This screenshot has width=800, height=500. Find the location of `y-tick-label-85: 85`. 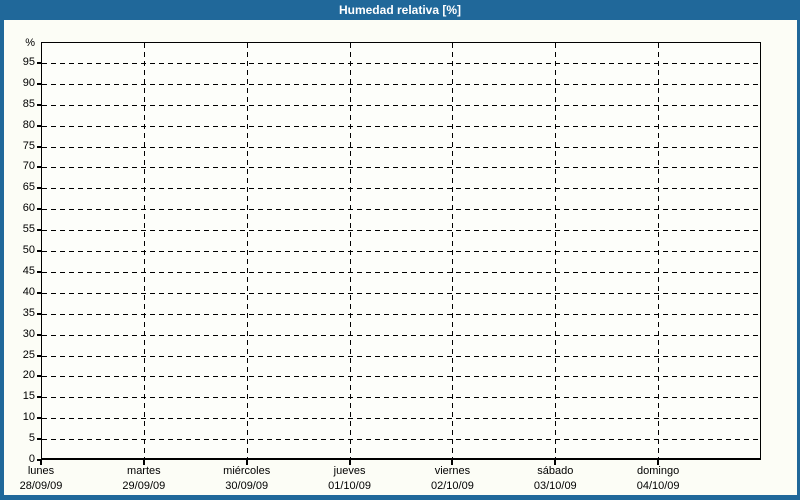

y-tick-label-85: 85 is located at coordinates (28, 103).